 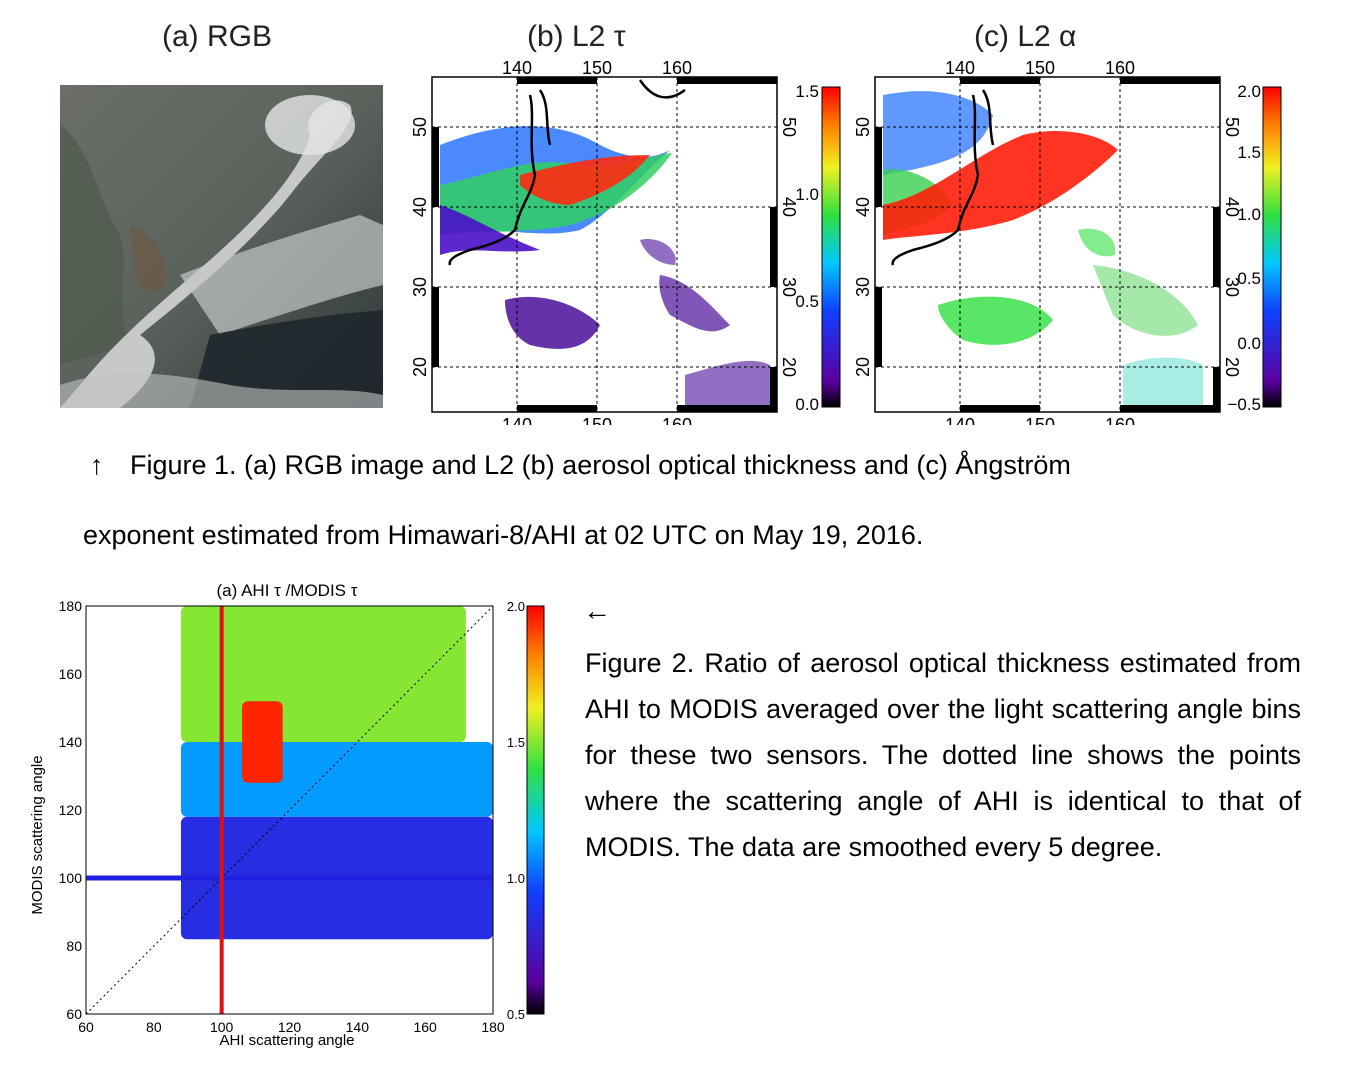 What do you see at coordinates (217, 36) in the screenshot?
I see `panel-a-title: (a) RGB` at bounding box center [217, 36].